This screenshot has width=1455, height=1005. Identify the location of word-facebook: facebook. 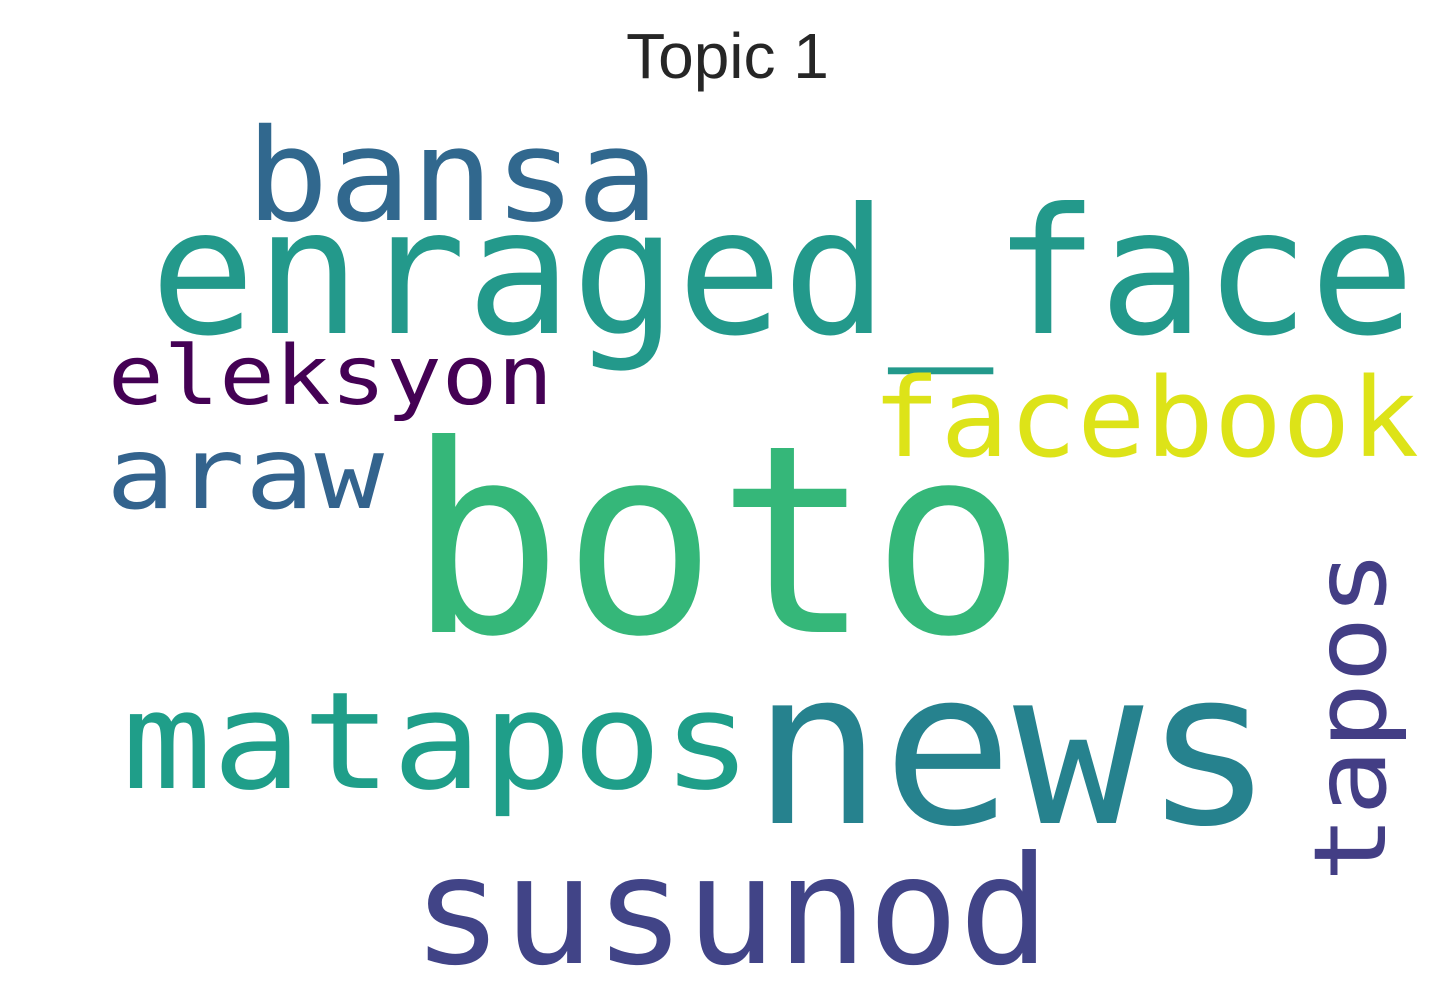
(1145, 418).